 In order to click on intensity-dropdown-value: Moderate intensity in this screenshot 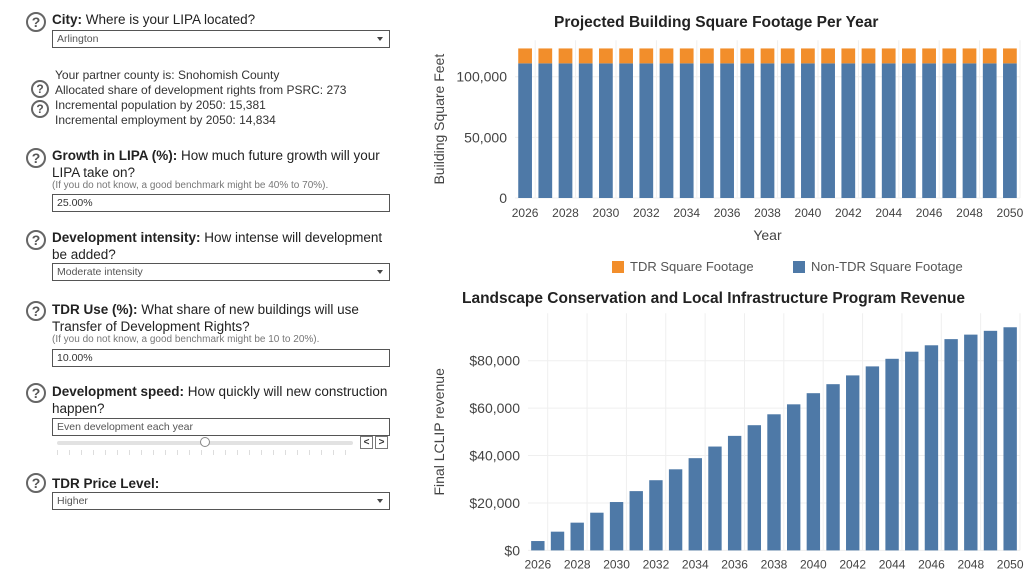, I will do `click(100, 272)`.